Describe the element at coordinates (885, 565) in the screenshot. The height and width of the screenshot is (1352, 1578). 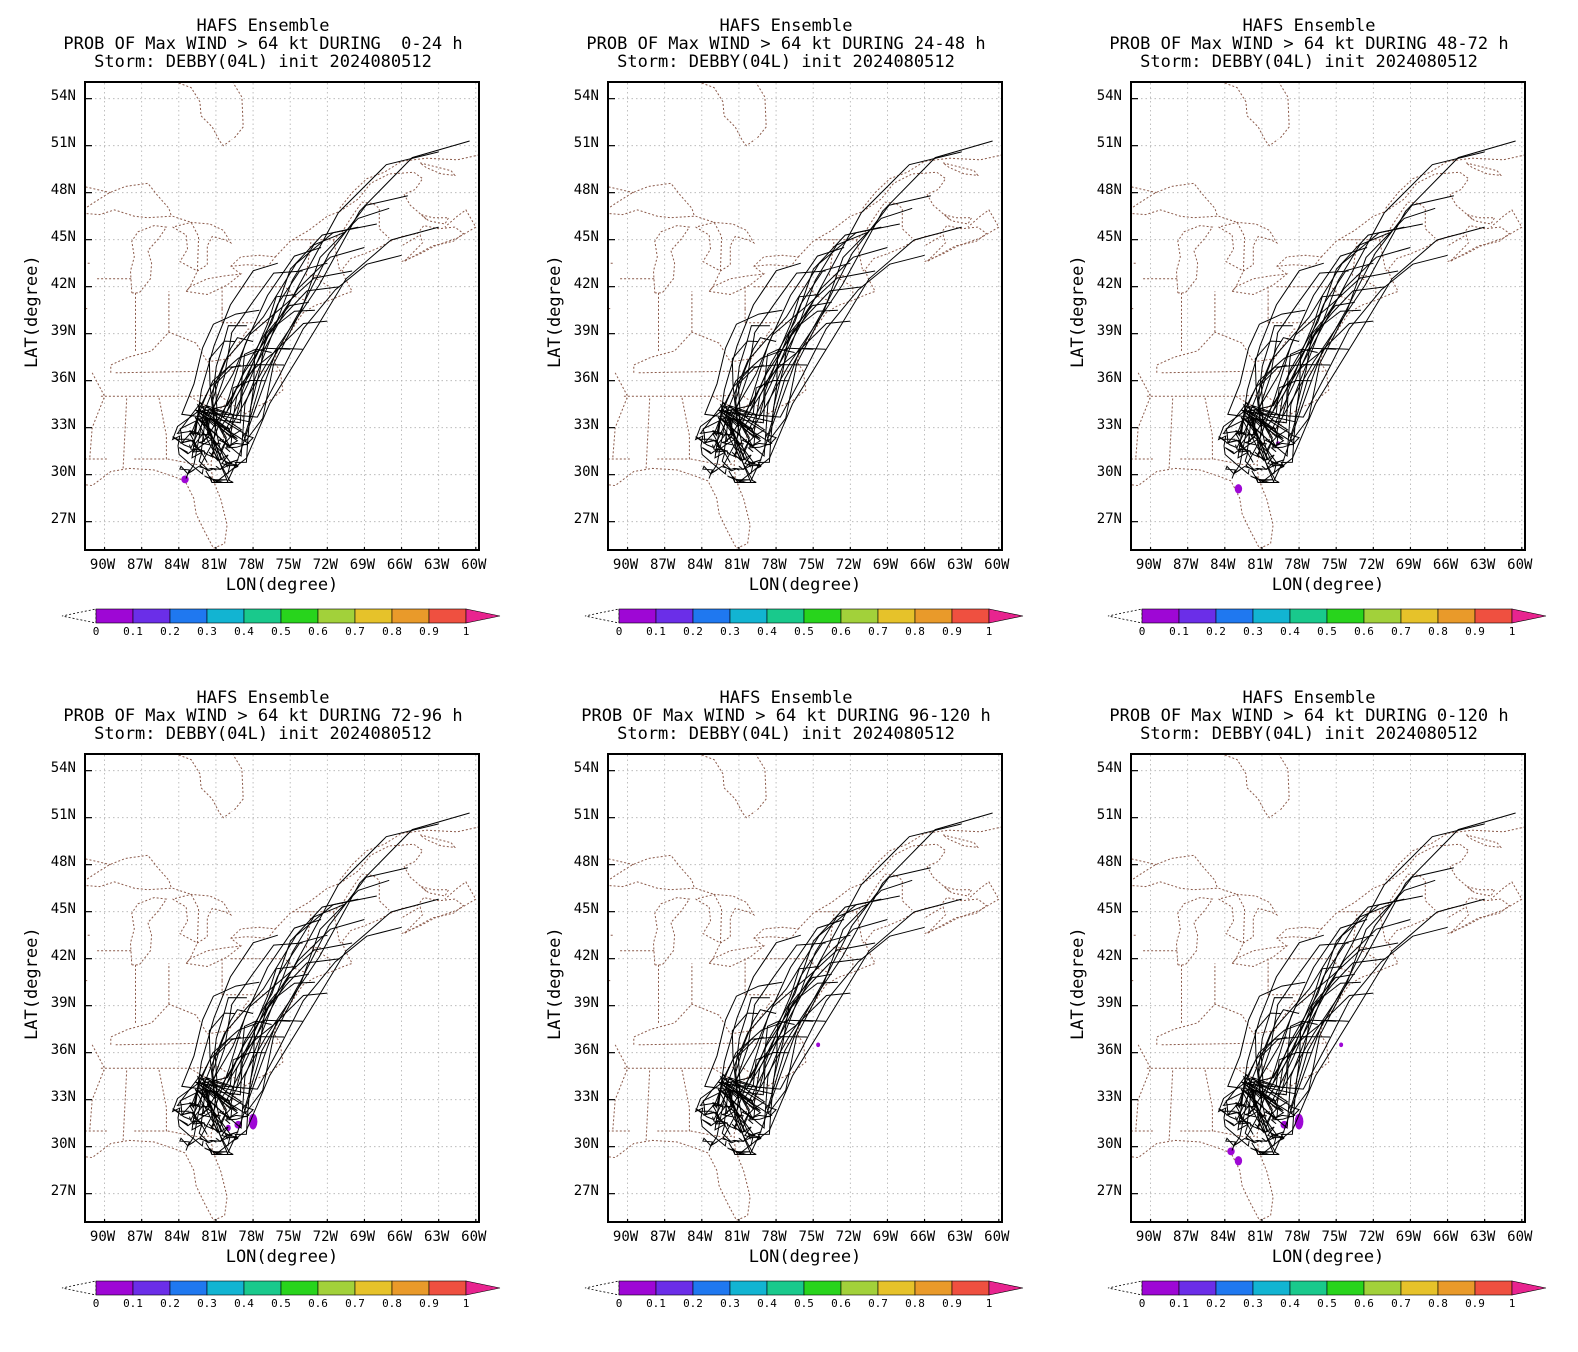
I see `x-tick-label: 69W` at that location.